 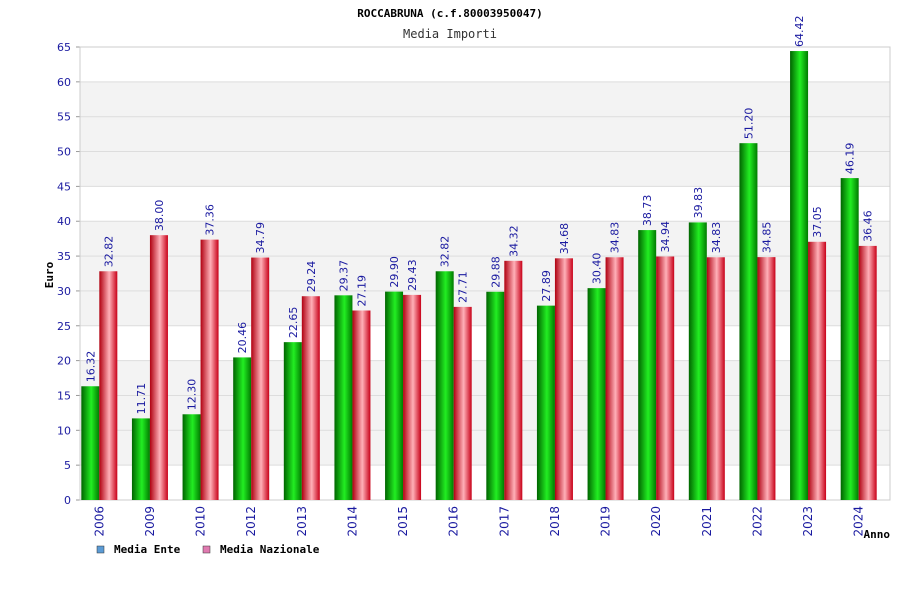 I want to click on y-axis-label: Euro, so click(x=49, y=274).